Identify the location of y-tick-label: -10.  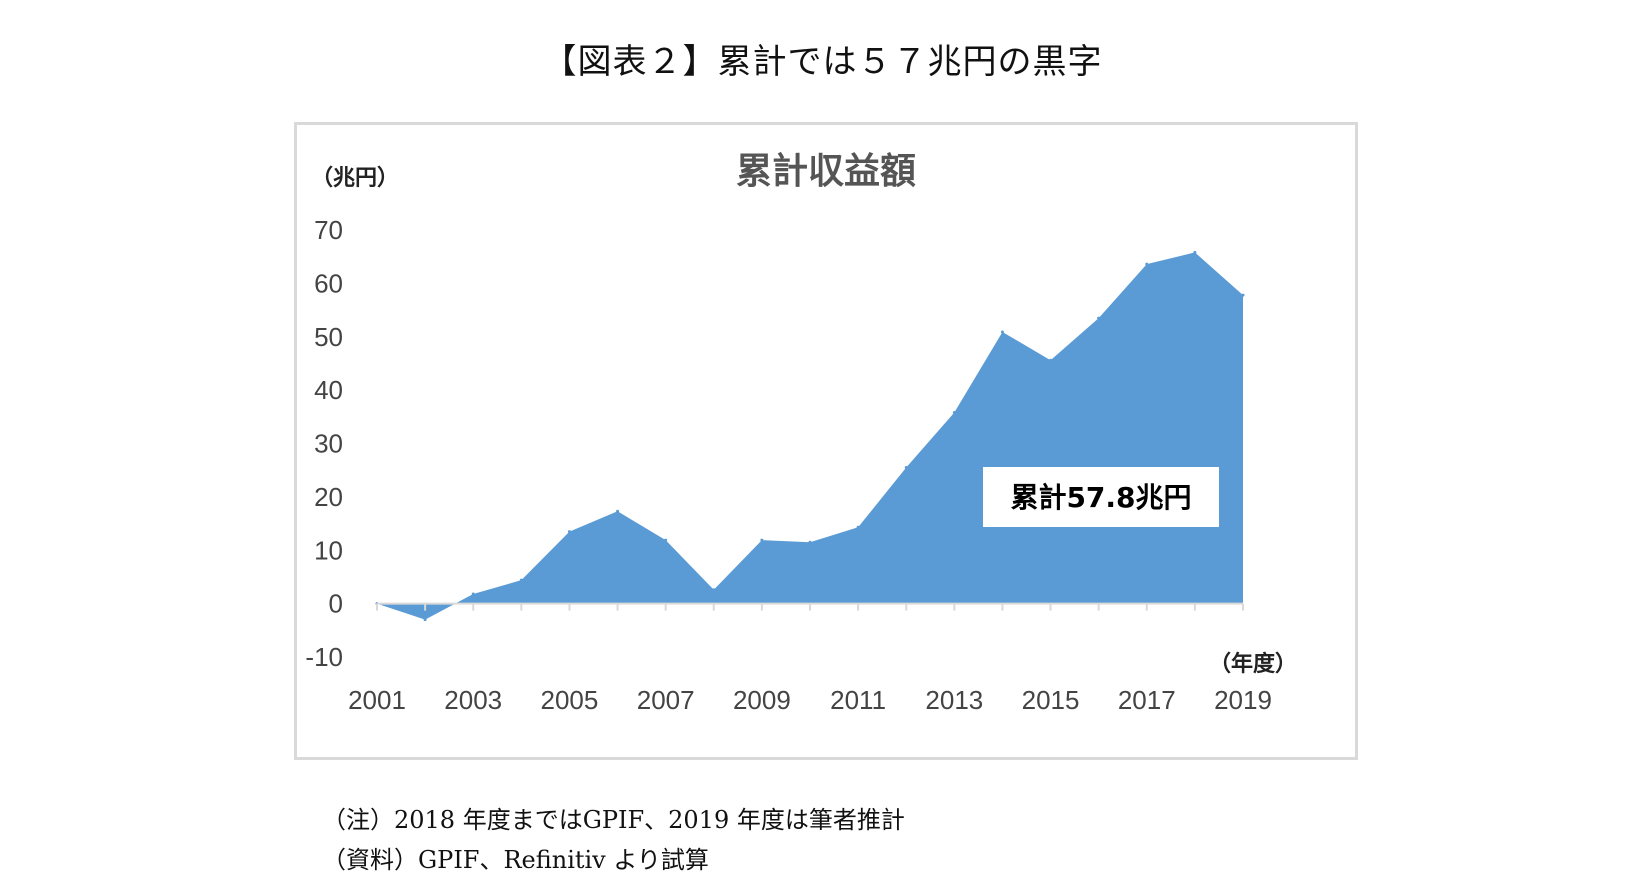
(324, 657).